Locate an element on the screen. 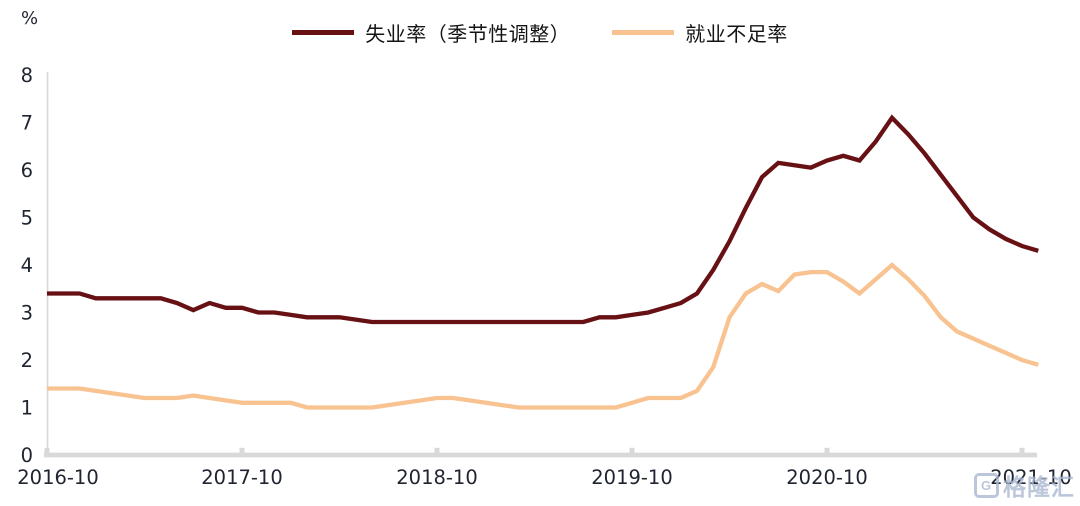  y-tick-label: 2 is located at coordinates (27, 360).